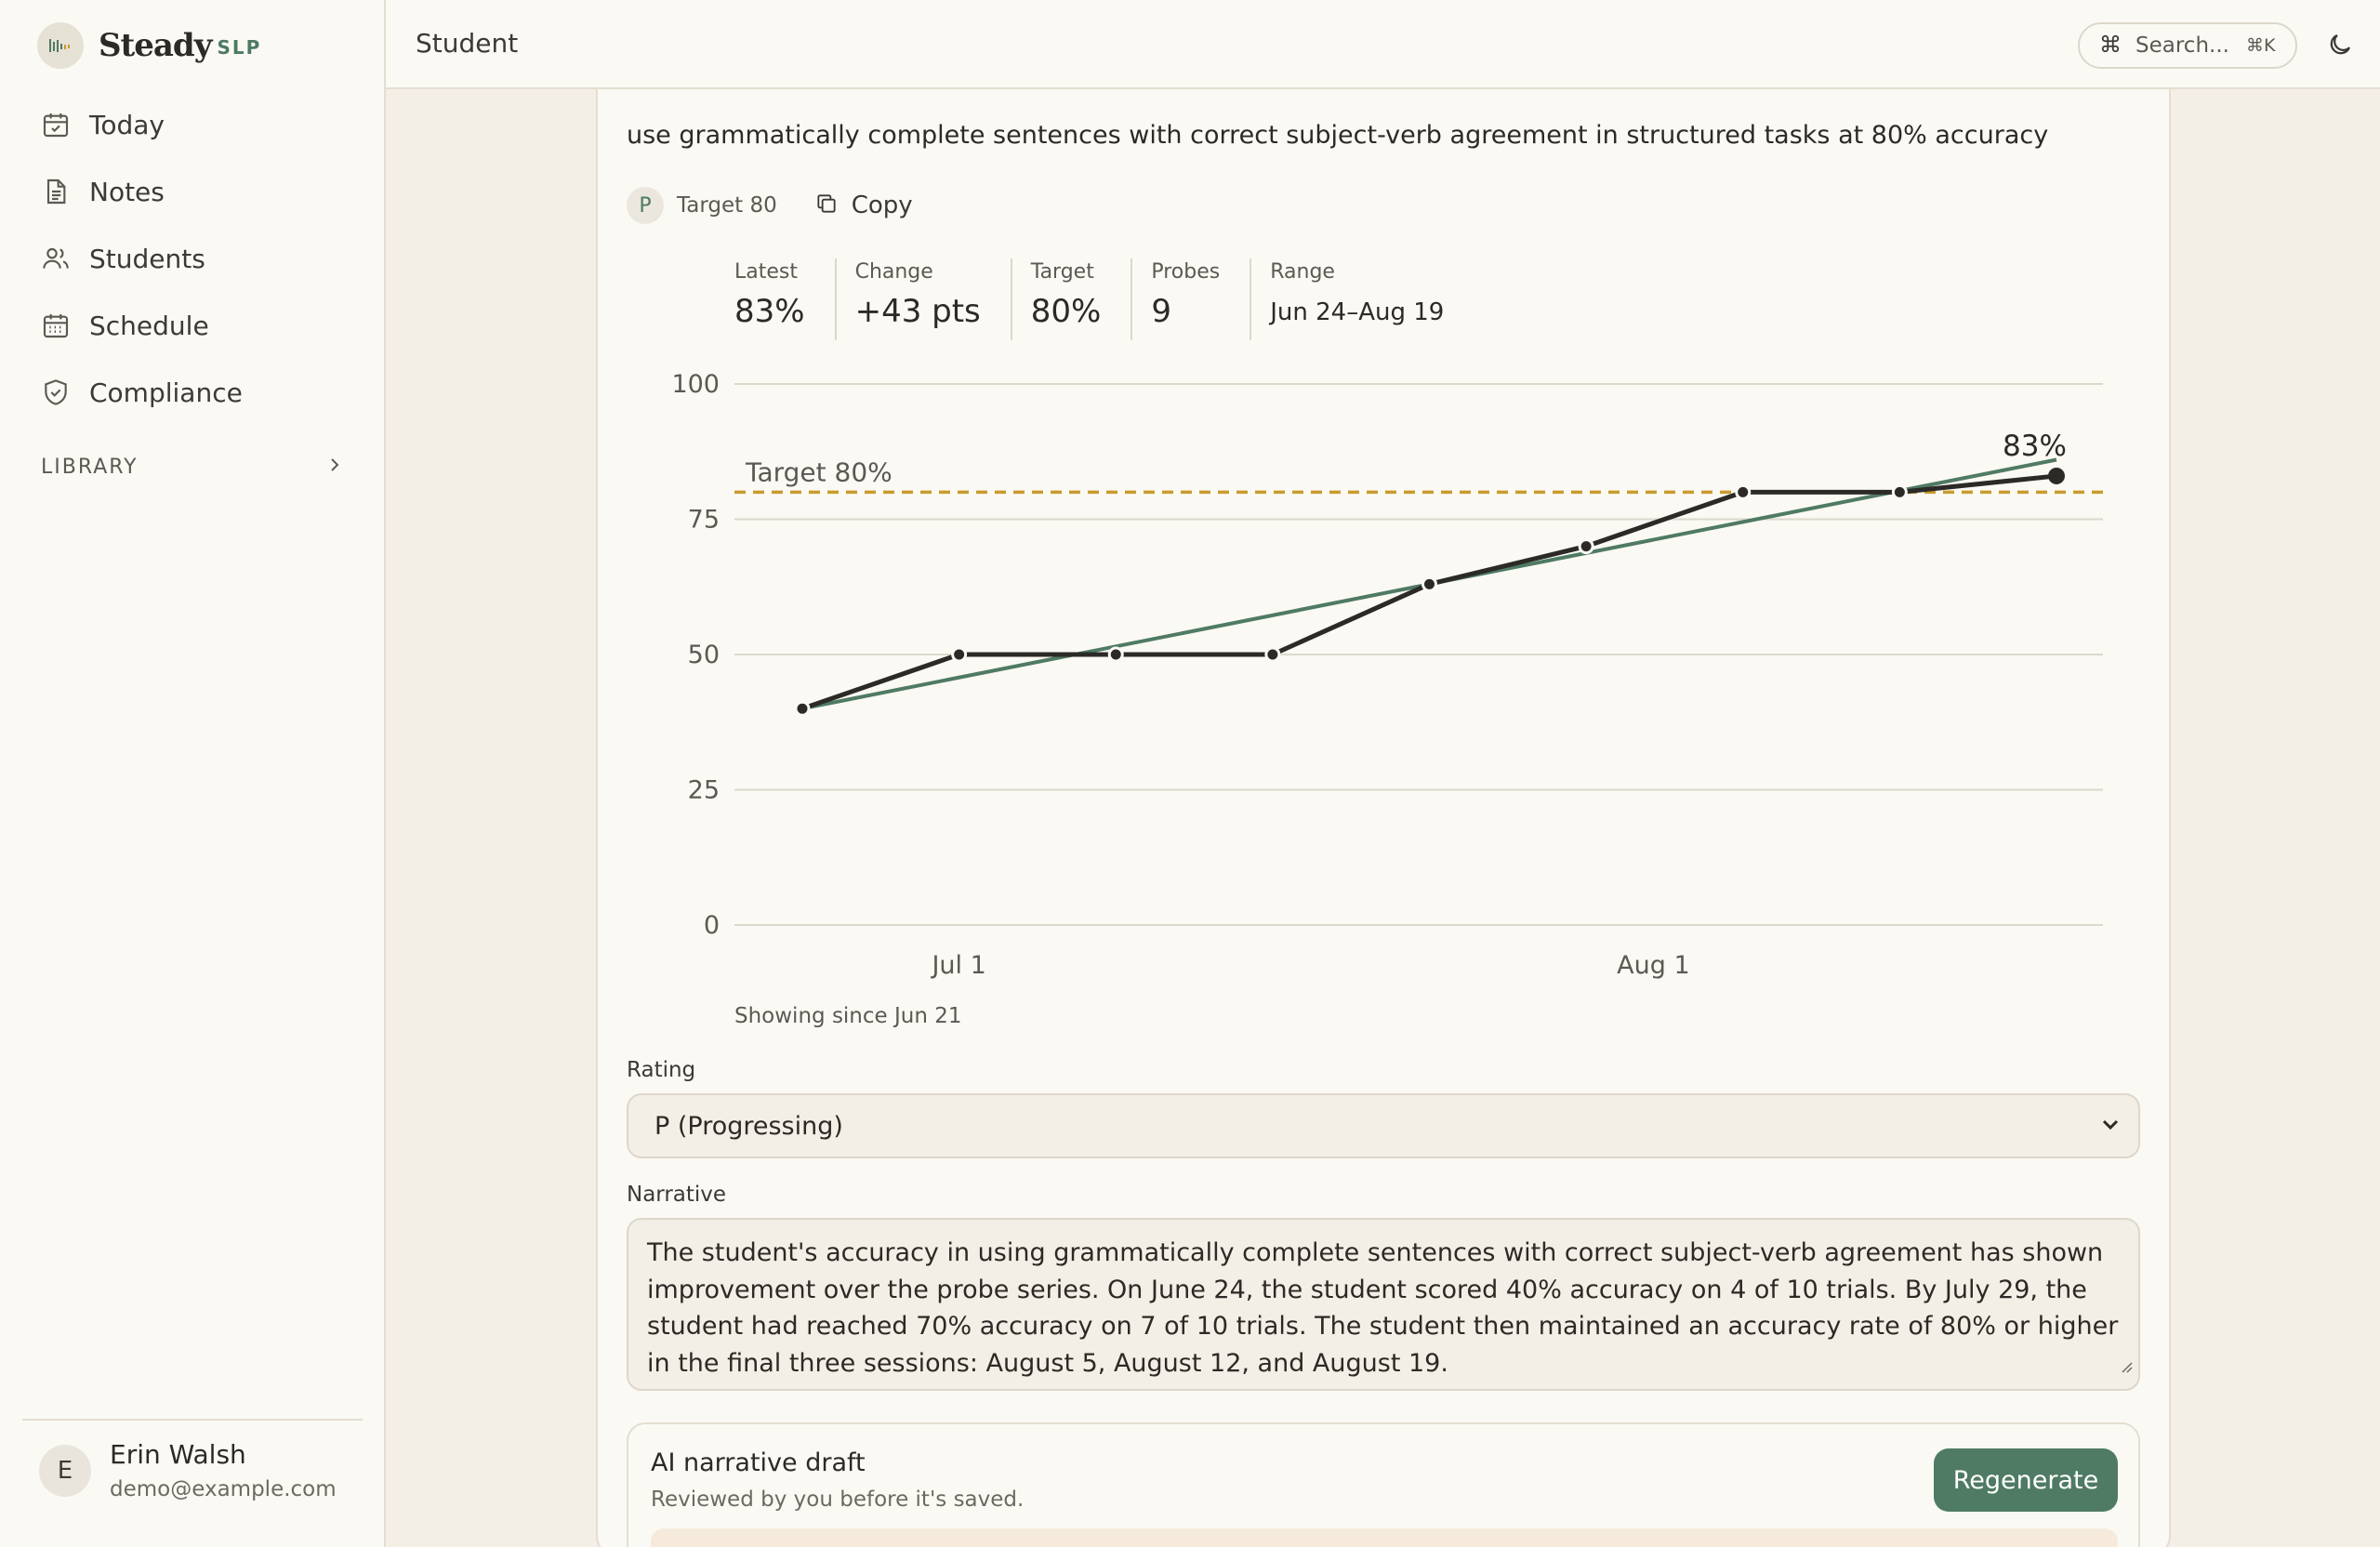 The width and height of the screenshot is (2380, 1547). What do you see at coordinates (2260, 45) in the screenshot?
I see `search-shortcut: ⌘K` at bounding box center [2260, 45].